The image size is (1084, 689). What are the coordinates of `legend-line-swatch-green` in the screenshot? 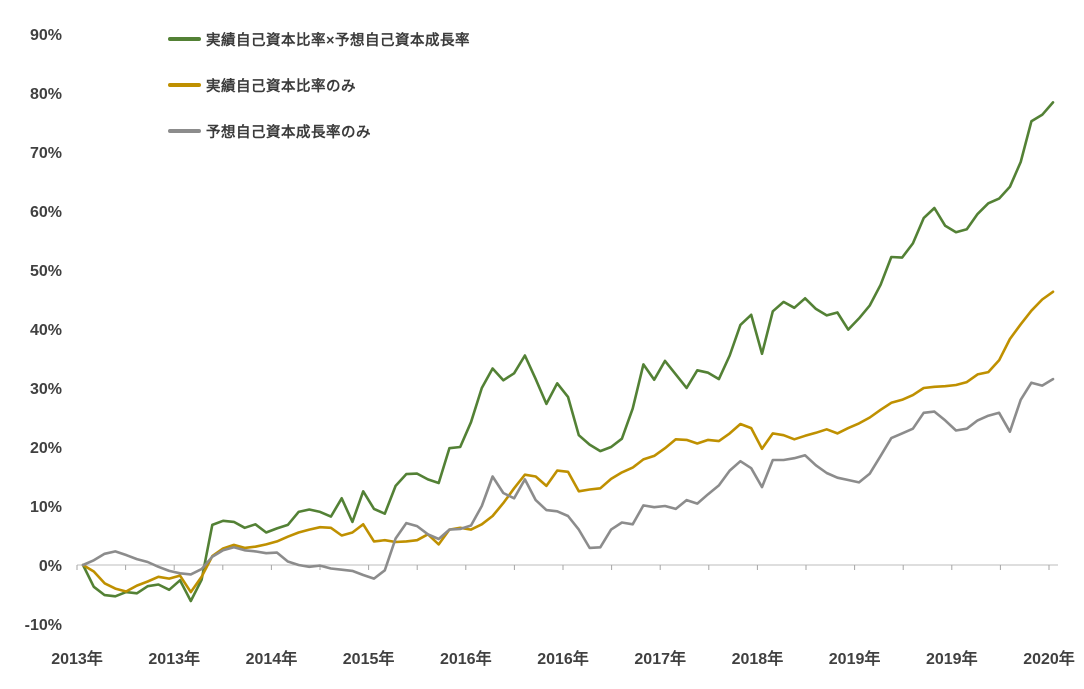 It's located at (184, 39).